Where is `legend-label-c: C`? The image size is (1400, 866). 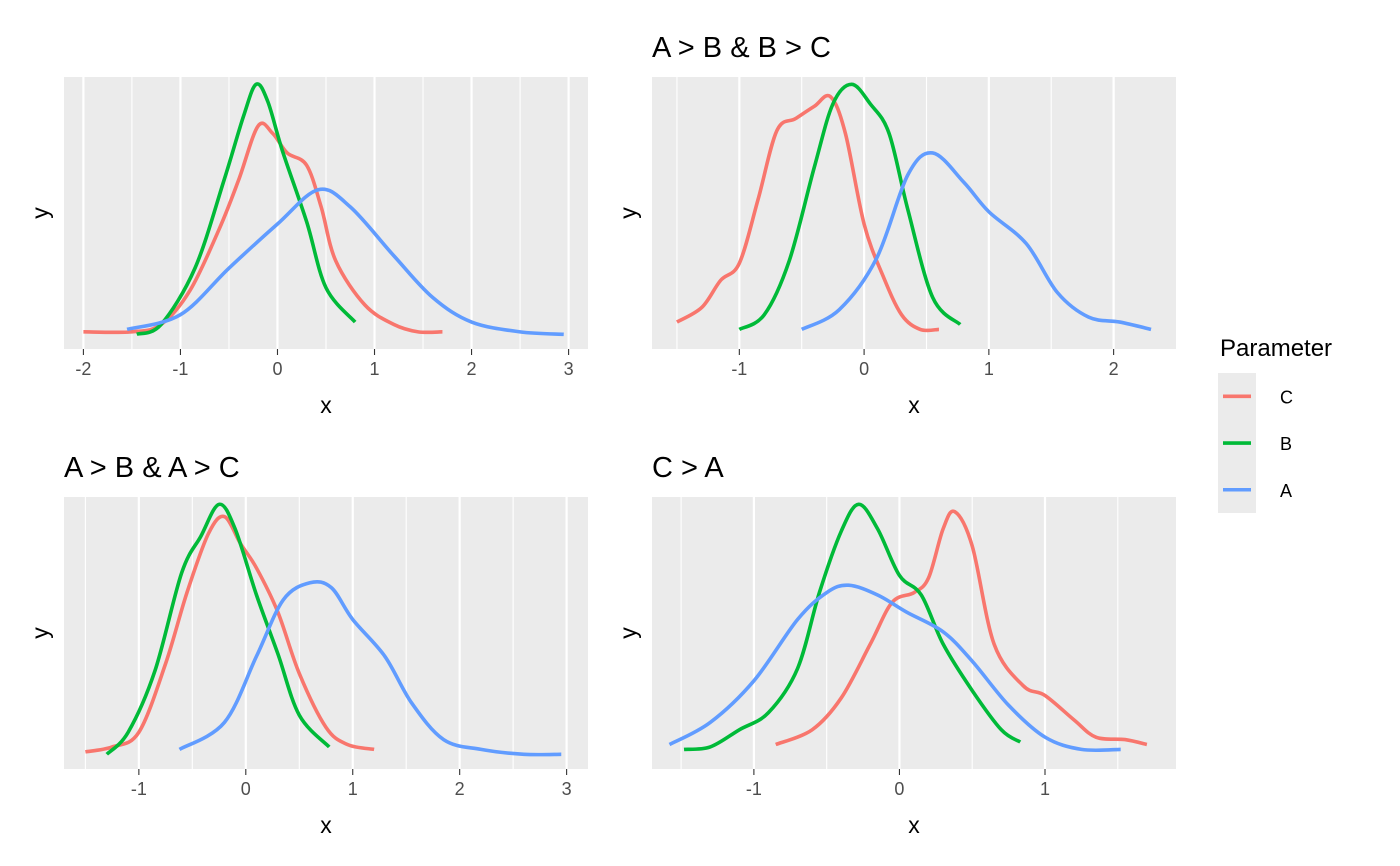
legend-label-c: C is located at coordinates (1286, 397).